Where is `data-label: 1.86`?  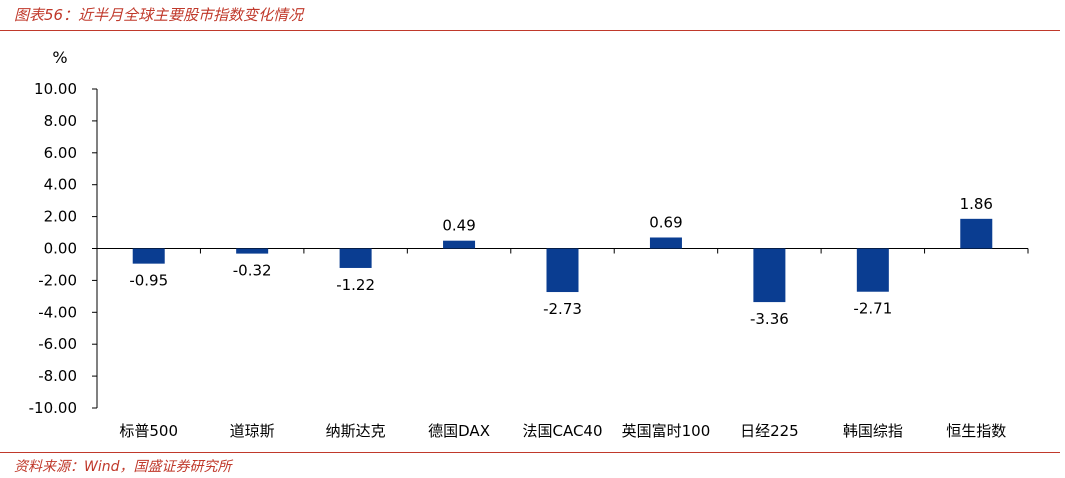
data-label: 1.86 is located at coordinates (976, 204).